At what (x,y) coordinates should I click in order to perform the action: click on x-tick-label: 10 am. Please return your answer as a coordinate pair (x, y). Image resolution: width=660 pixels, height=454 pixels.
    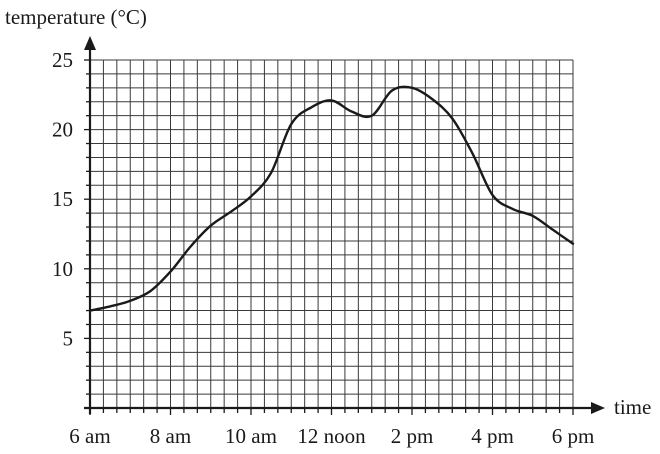
    Looking at the image, I should click on (251, 436).